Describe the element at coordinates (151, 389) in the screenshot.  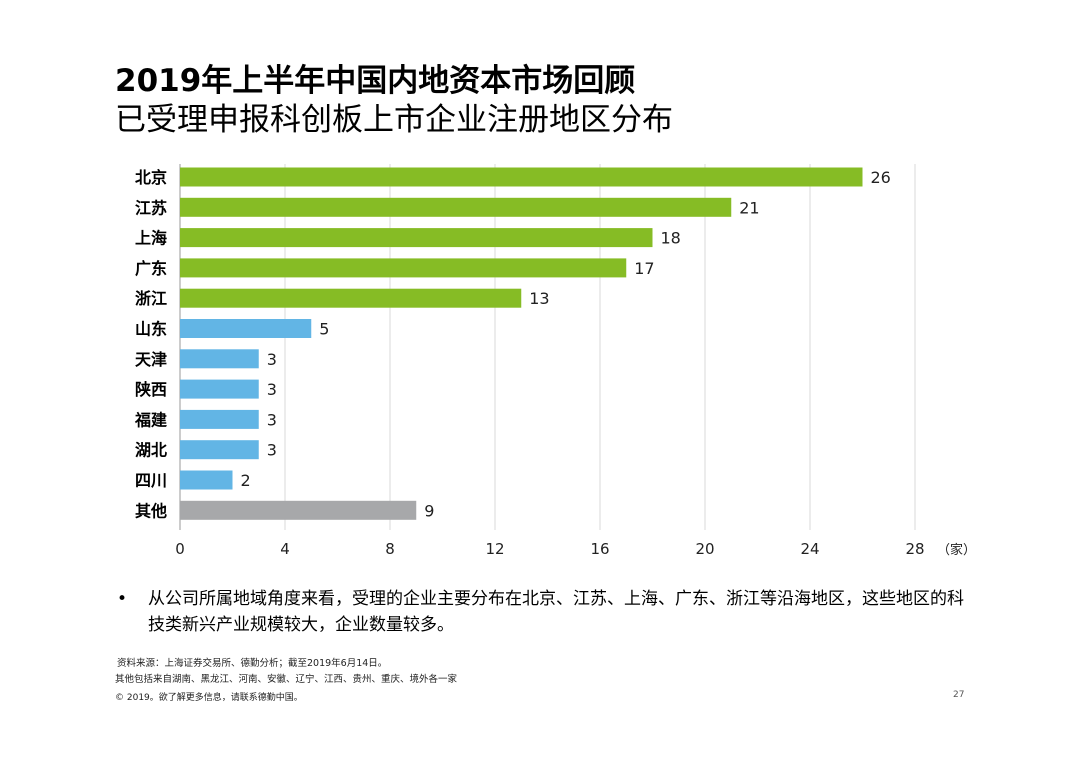
I see `category-label: 陕西` at that location.